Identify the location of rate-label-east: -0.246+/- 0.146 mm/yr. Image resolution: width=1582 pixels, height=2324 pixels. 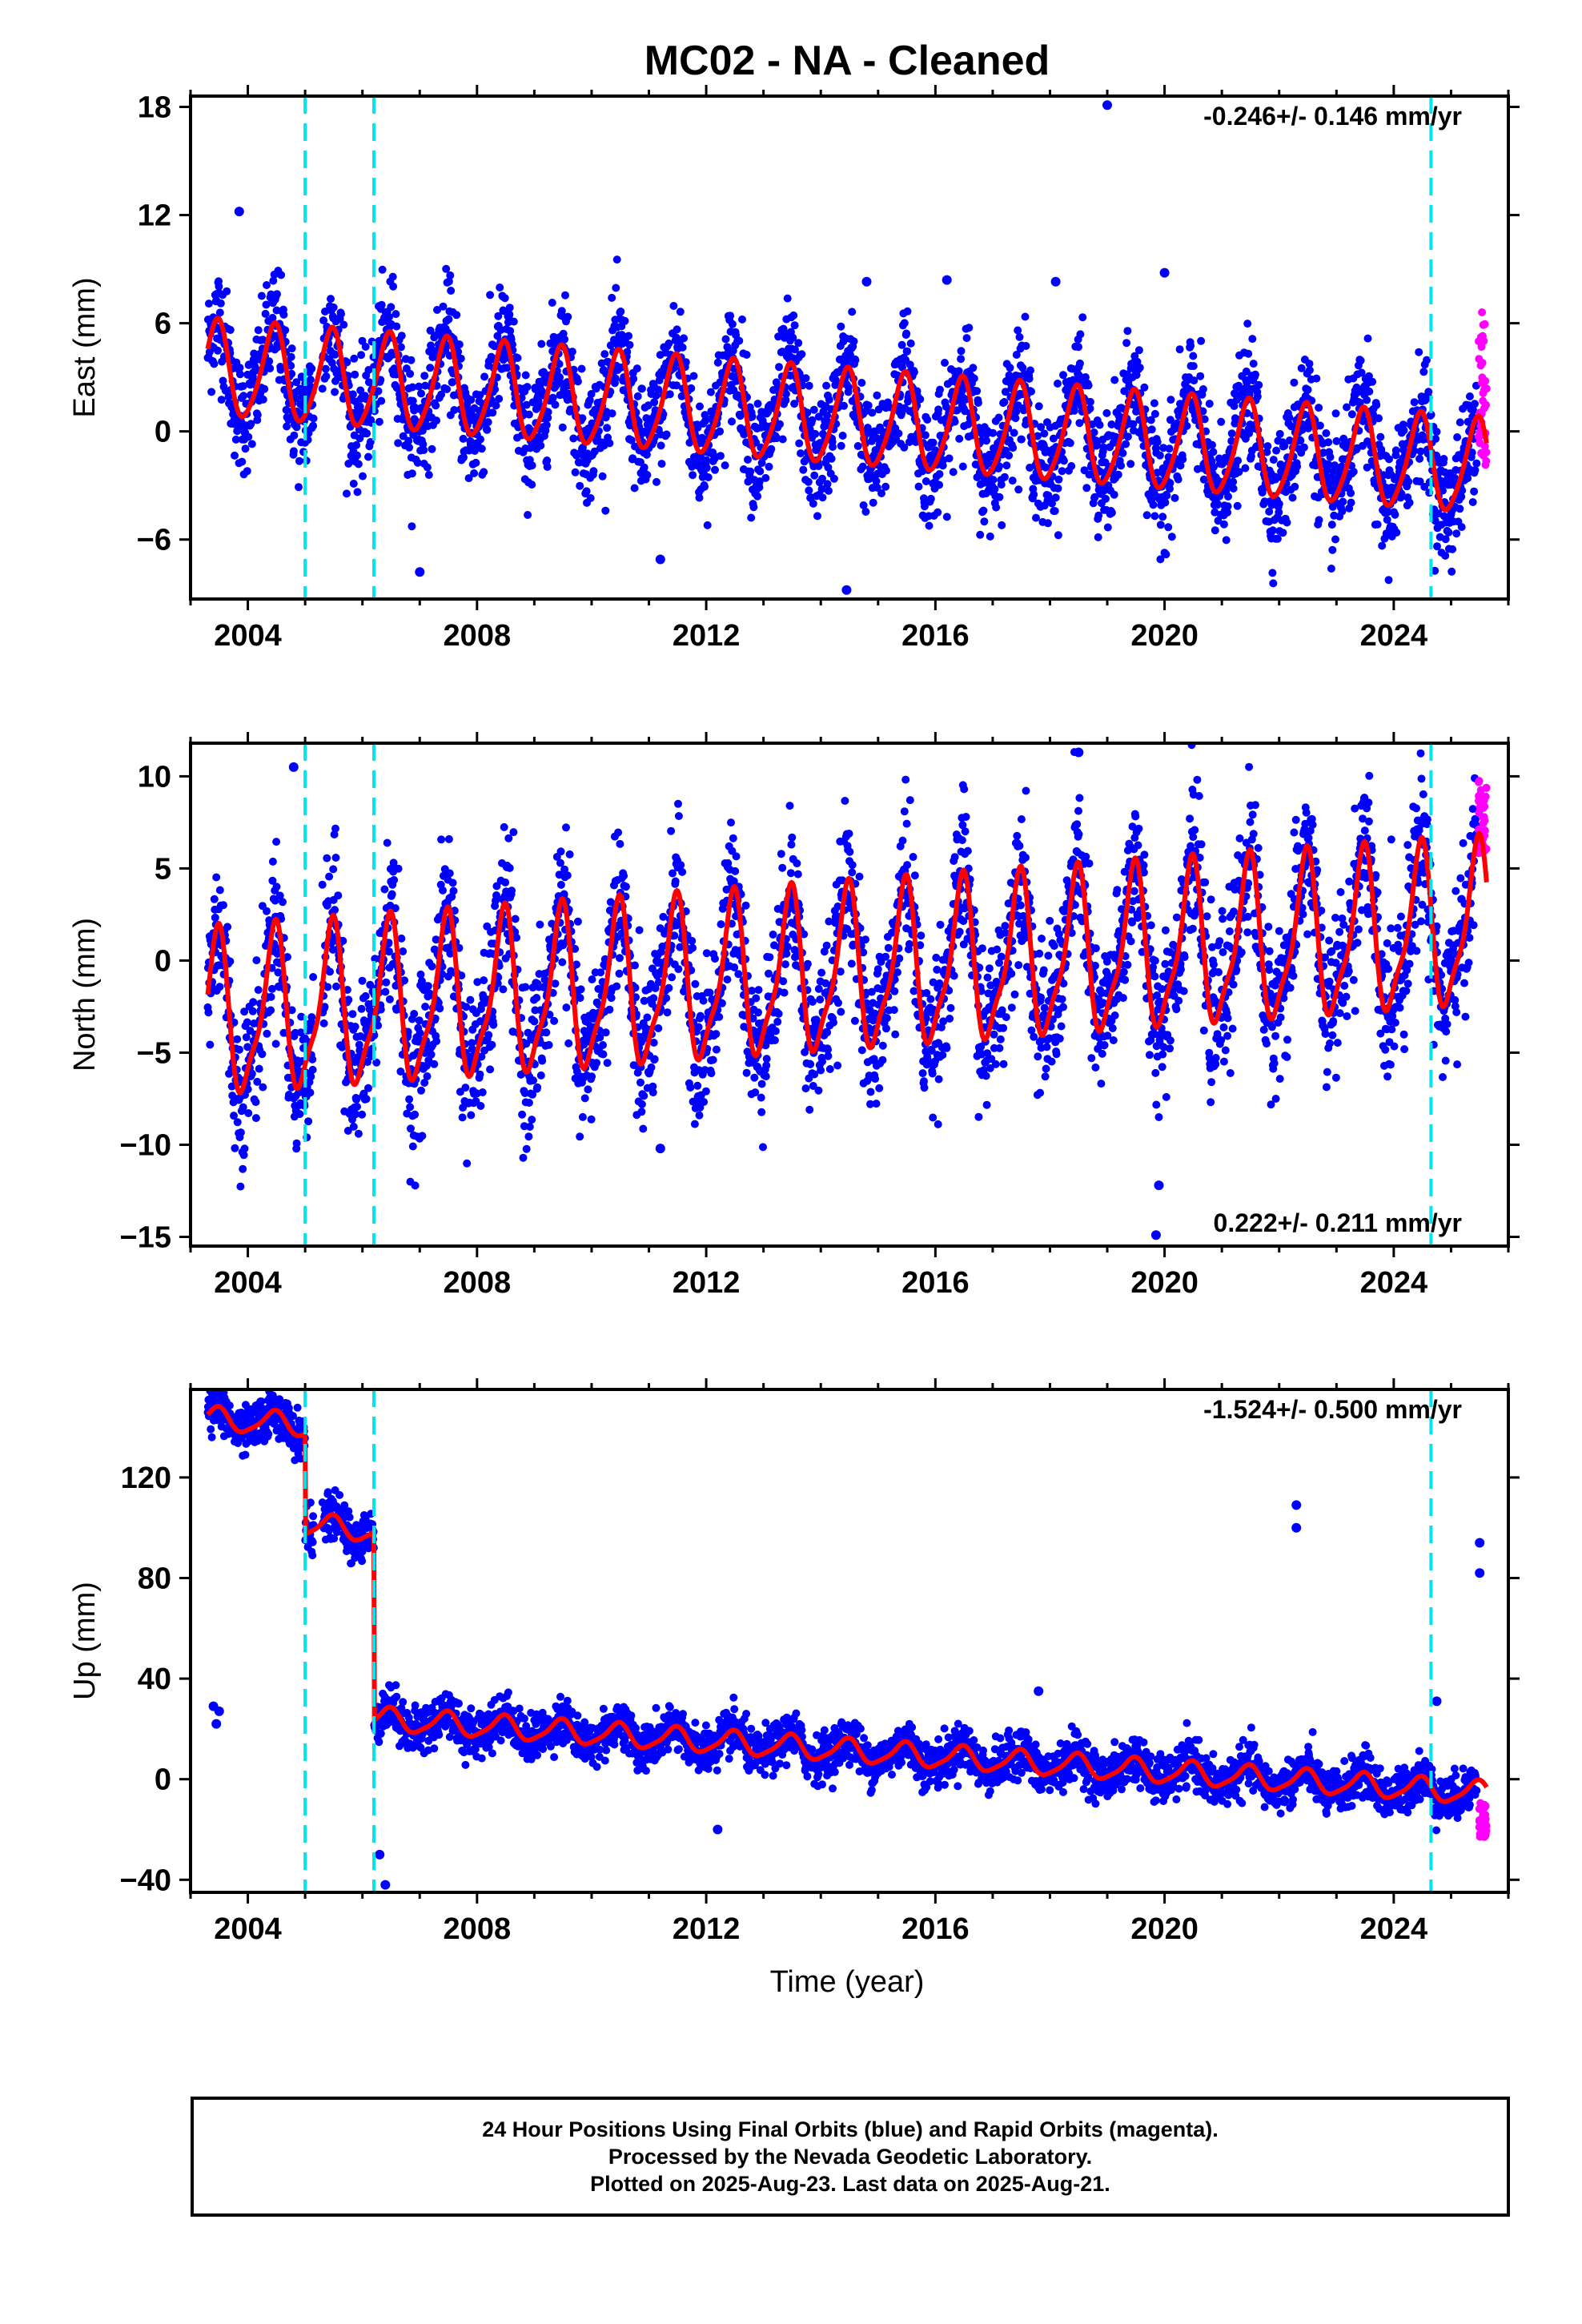
(1332, 116).